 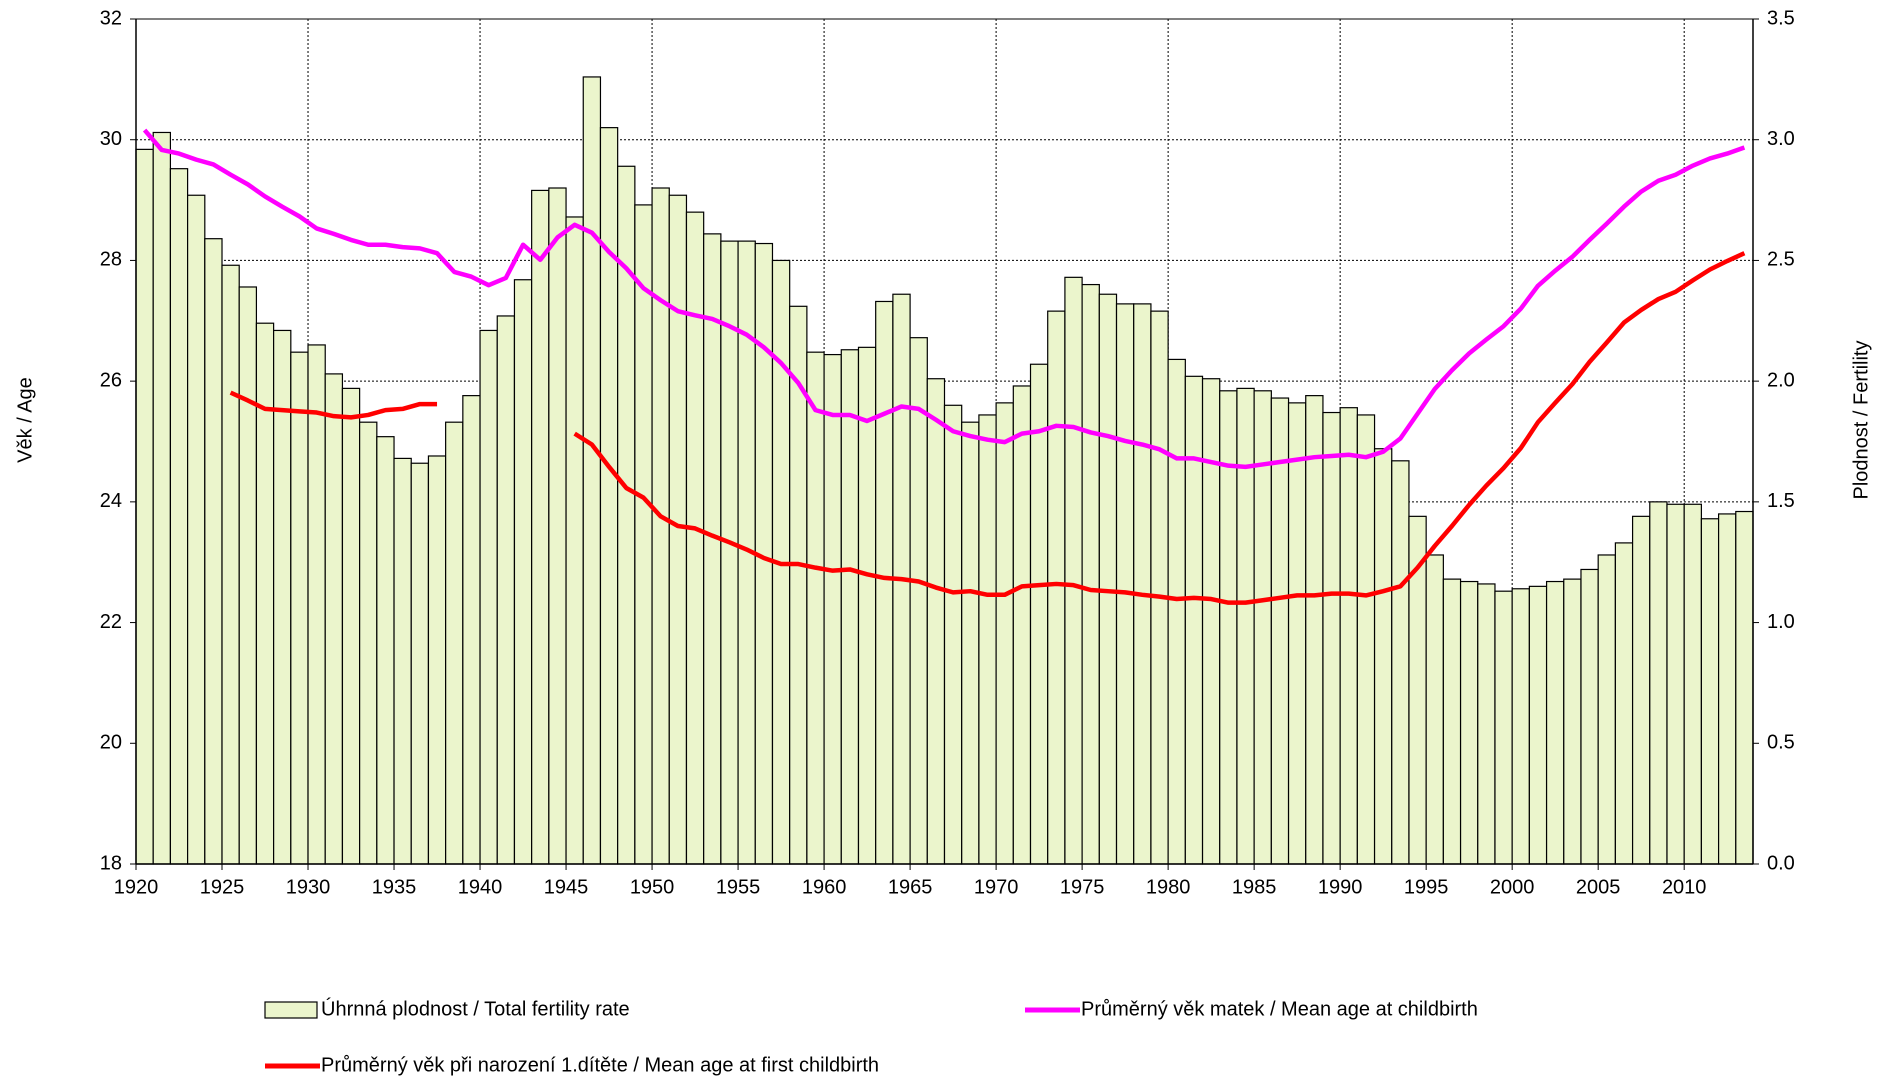 What do you see at coordinates (111, 622) in the screenshot?
I see `y-tick-label: 22` at bounding box center [111, 622].